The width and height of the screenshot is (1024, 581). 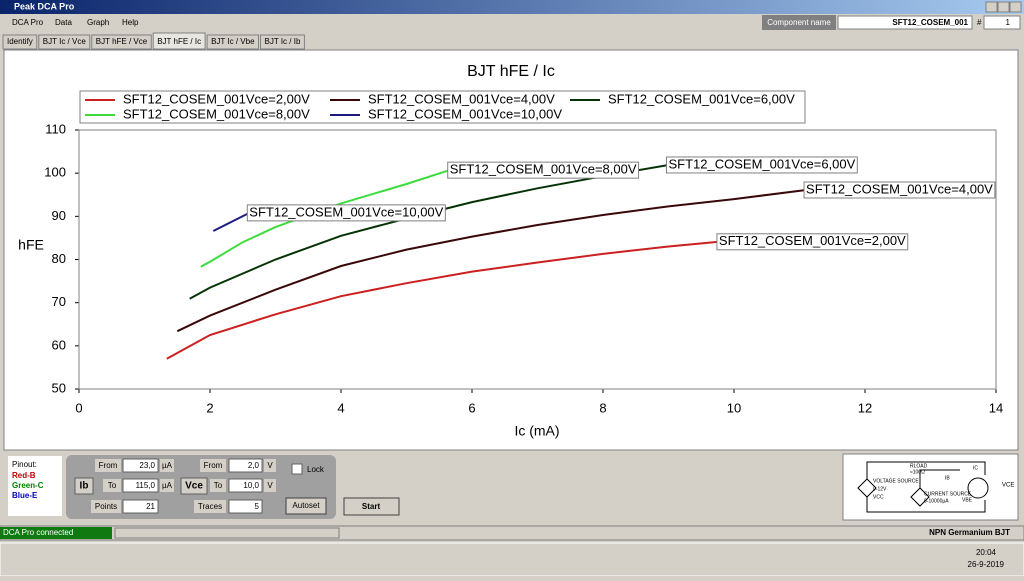 I want to click on pin: Blue-E, so click(x=25, y=495).